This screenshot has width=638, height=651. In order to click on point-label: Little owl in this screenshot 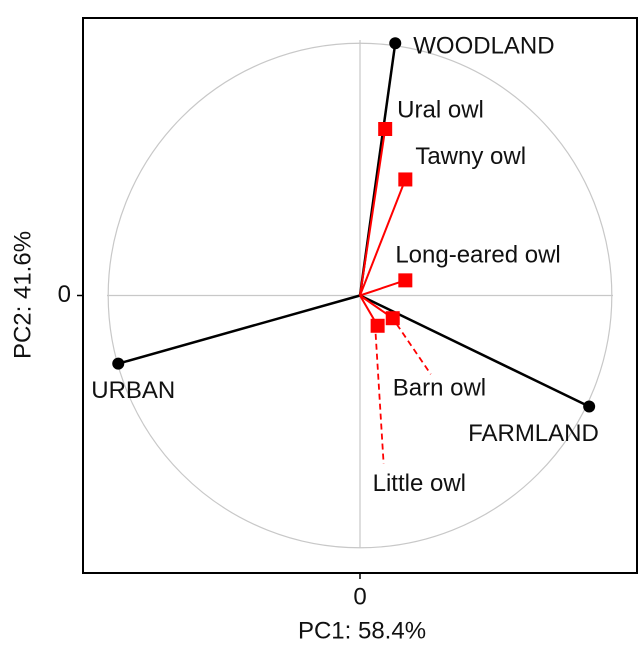, I will do `click(419, 483)`.